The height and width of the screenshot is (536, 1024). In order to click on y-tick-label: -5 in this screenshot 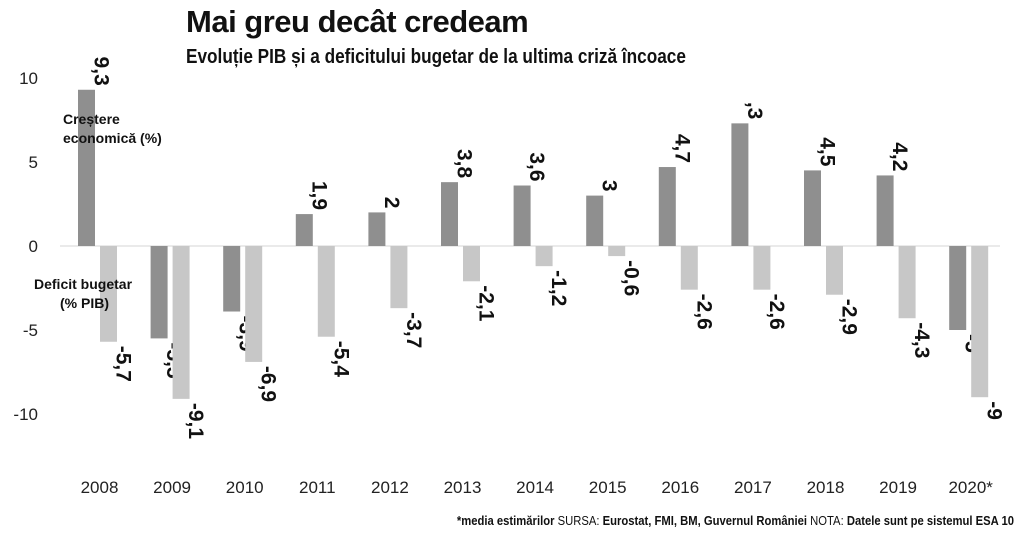, I will do `click(30, 330)`.